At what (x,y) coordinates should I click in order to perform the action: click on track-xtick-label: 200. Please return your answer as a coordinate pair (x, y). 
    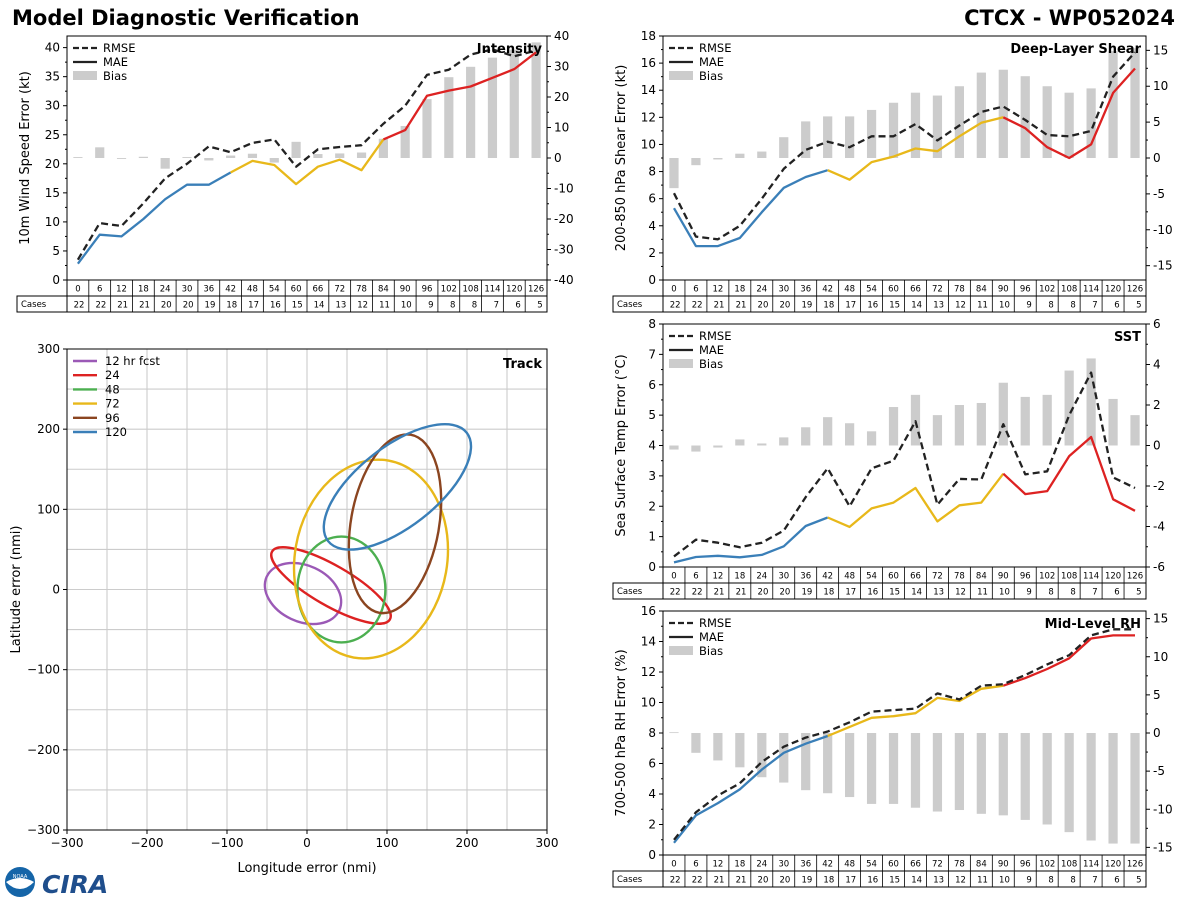
    Looking at the image, I should click on (467, 843).